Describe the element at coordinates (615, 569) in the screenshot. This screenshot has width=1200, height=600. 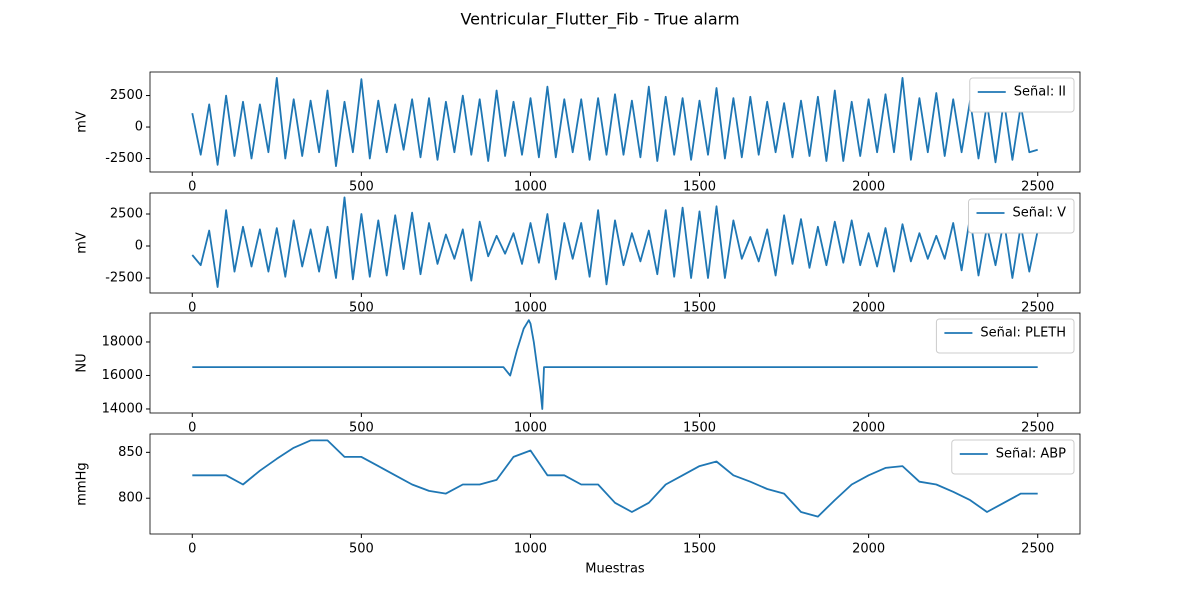
I see `x-axis-label: Muestras` at that location.